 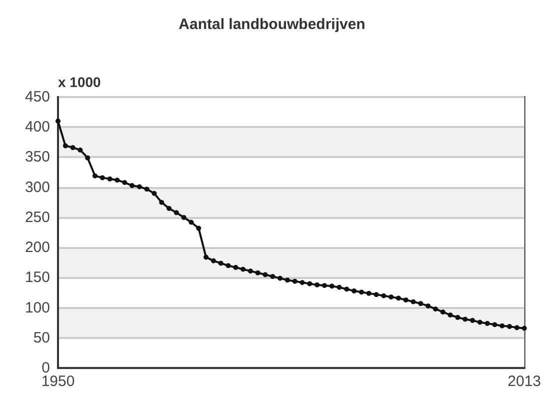 What do you see at coordinates (37, 277) in the screenshot?
I see `y-tick-label: 150` at bounding box center [37, 277].